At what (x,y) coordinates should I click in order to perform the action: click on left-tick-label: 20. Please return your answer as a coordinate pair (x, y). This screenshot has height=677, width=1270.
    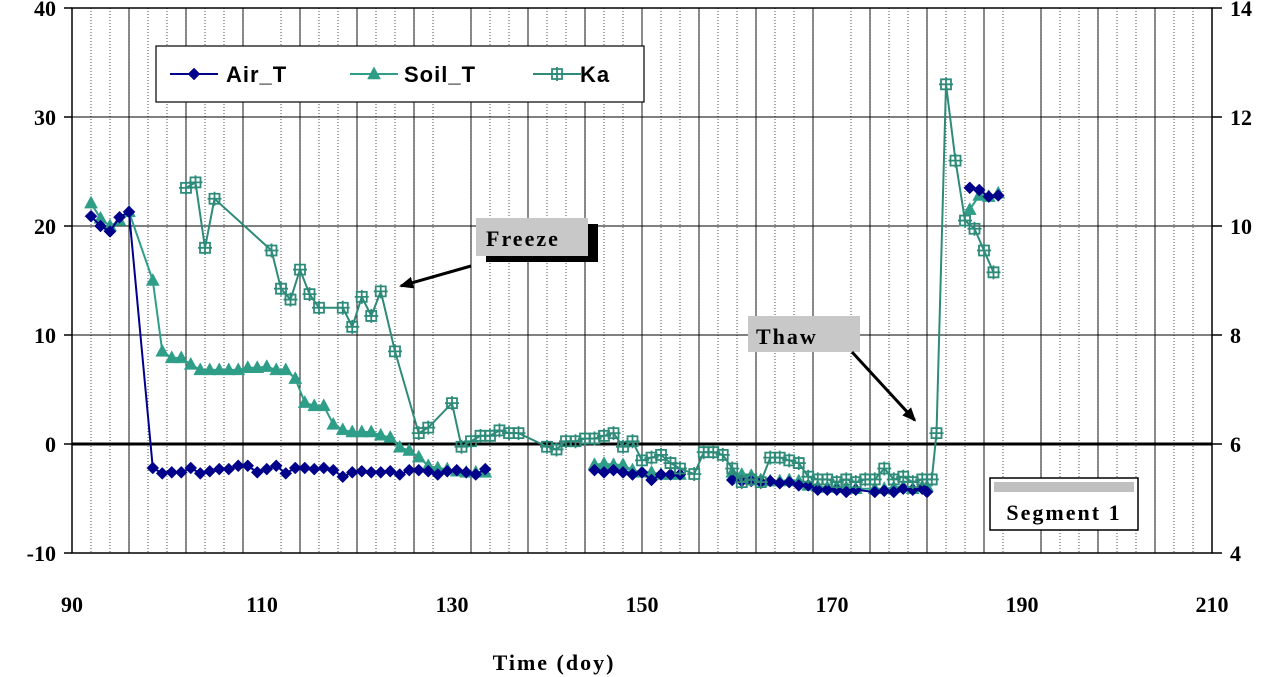
    Looking at the image, I should click on (45, 226).